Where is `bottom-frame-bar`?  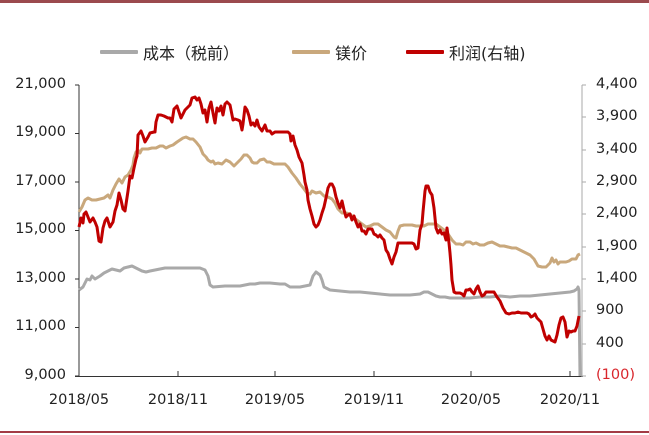 bottom-frame-bar is located at coordinates (324, 432).